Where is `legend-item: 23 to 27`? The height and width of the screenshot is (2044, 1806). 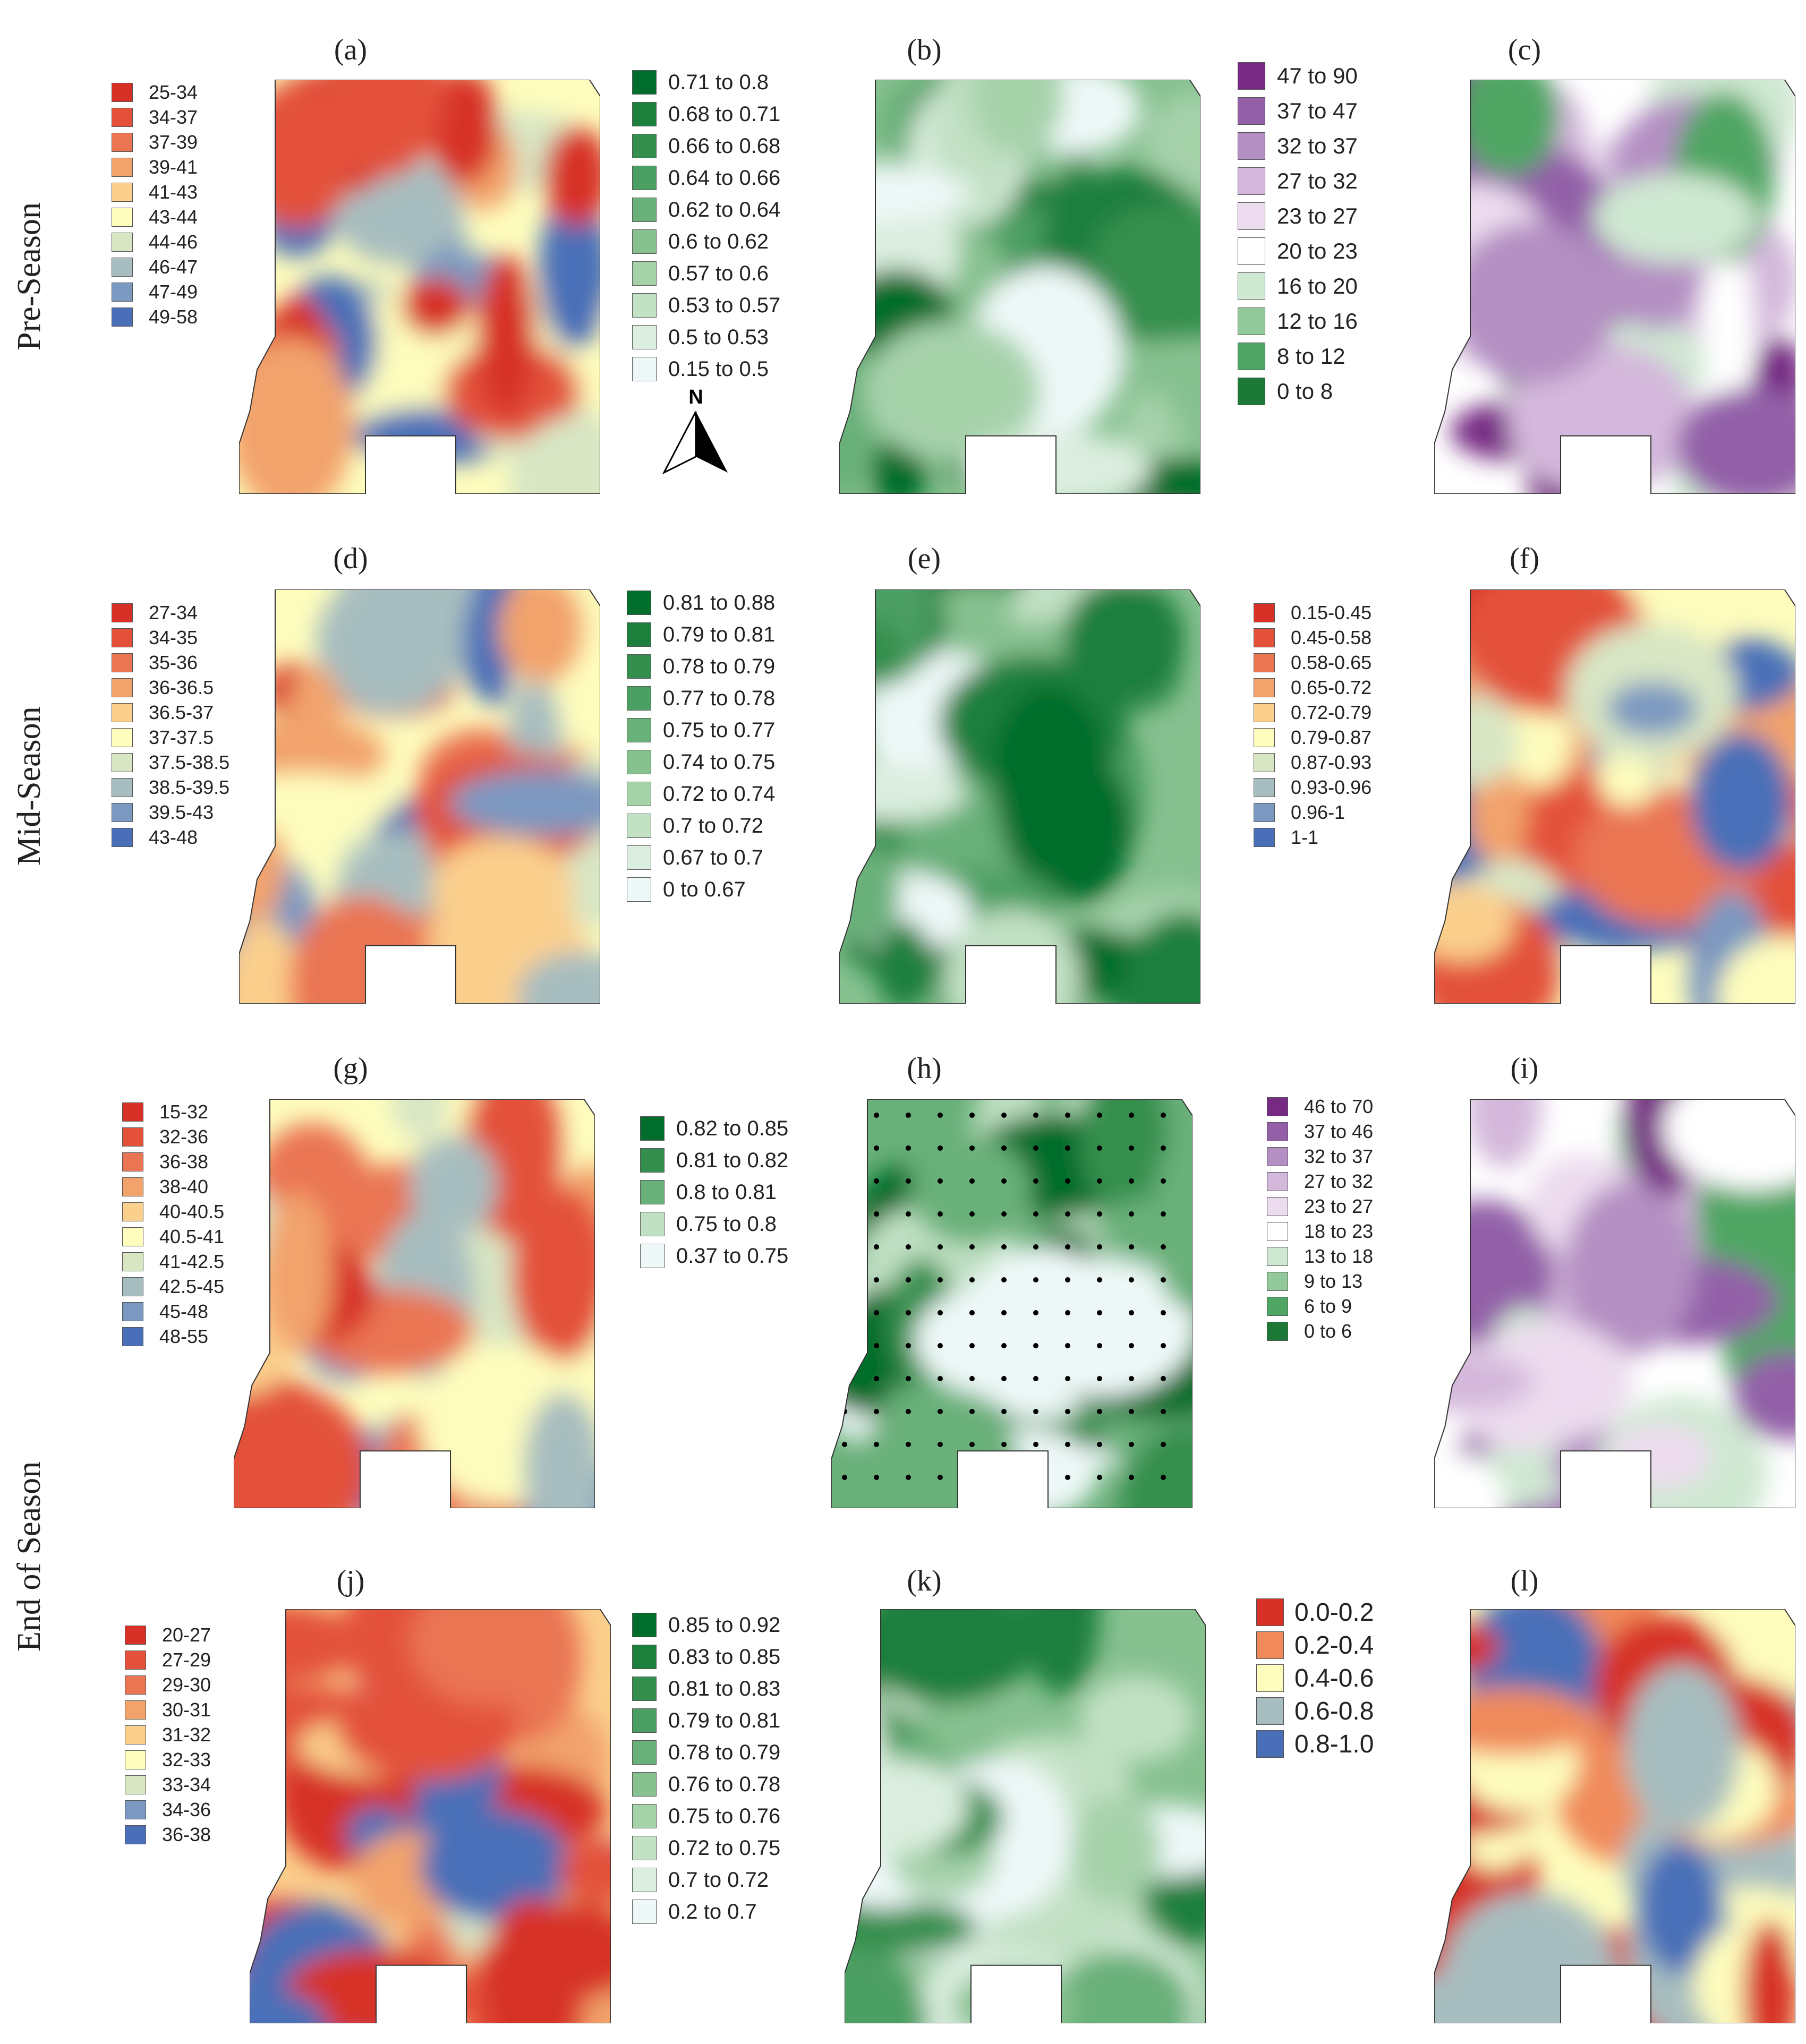 legend-item: 23 to 27 is located at coordinates (1298, 216).